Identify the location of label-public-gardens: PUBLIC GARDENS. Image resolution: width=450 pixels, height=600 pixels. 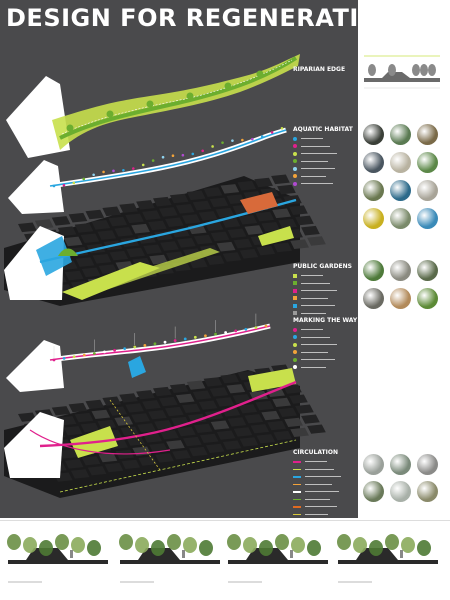
(323, 266).